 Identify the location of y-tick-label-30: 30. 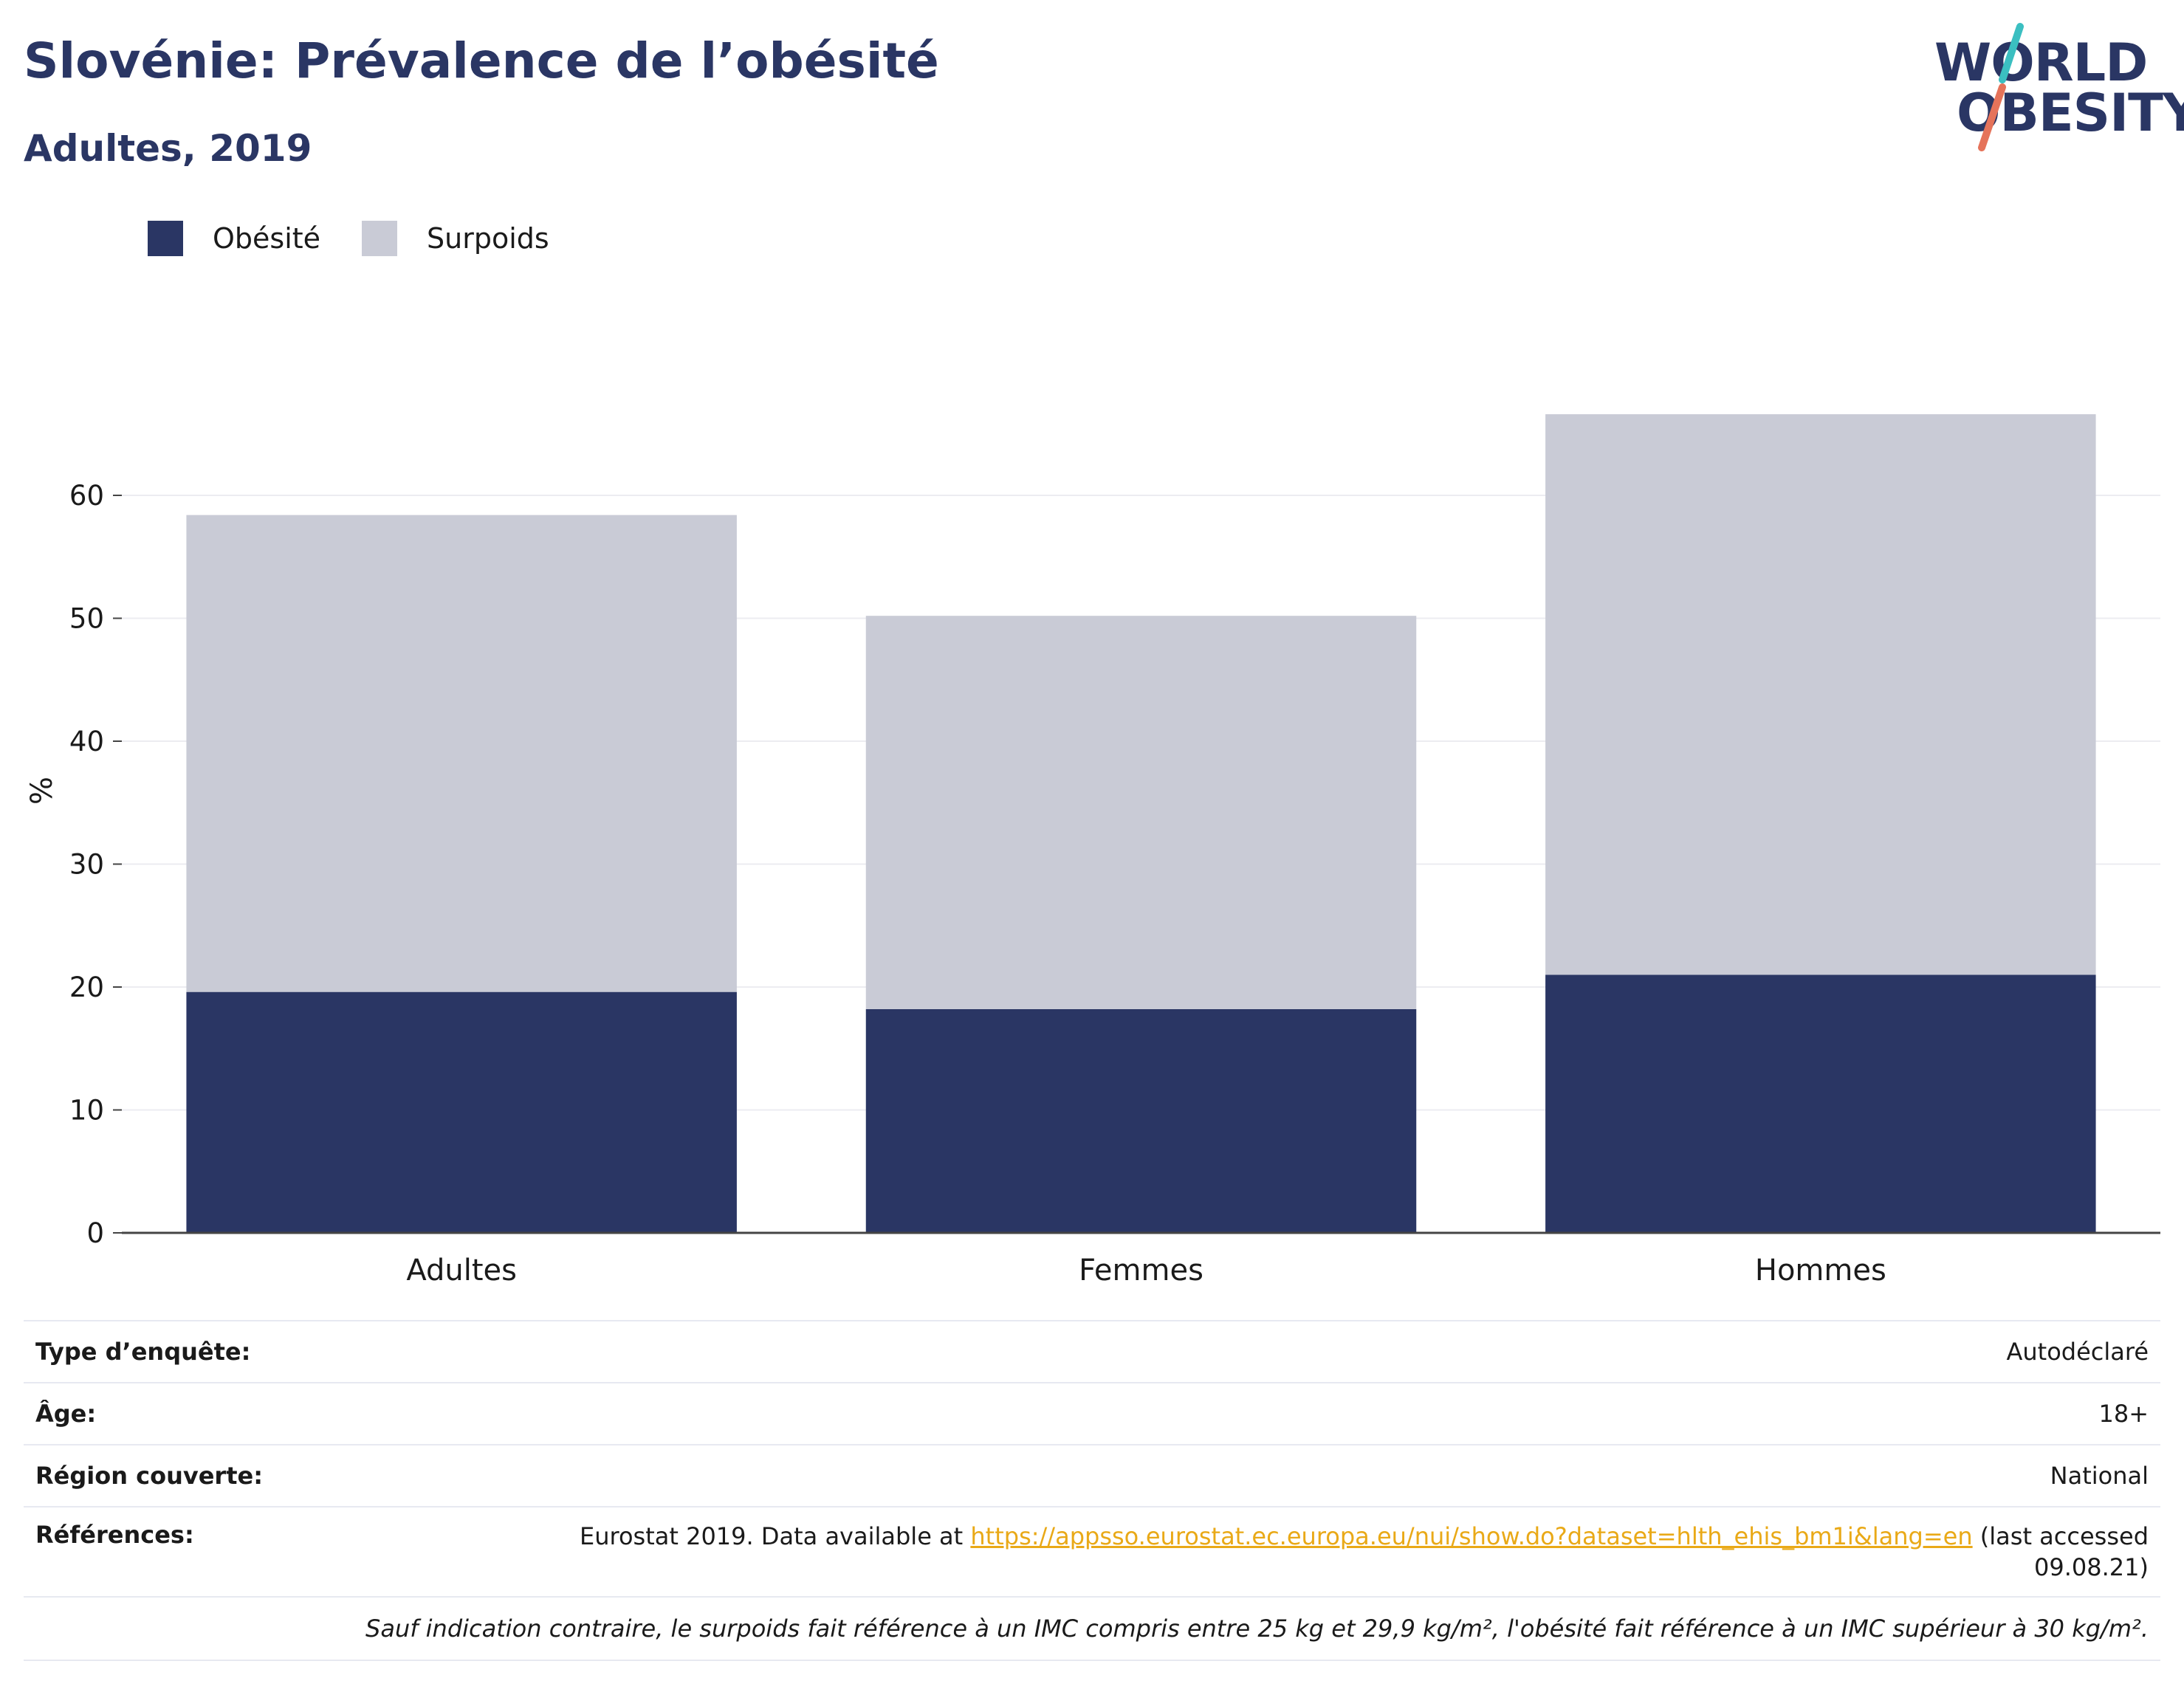
(86, 865).